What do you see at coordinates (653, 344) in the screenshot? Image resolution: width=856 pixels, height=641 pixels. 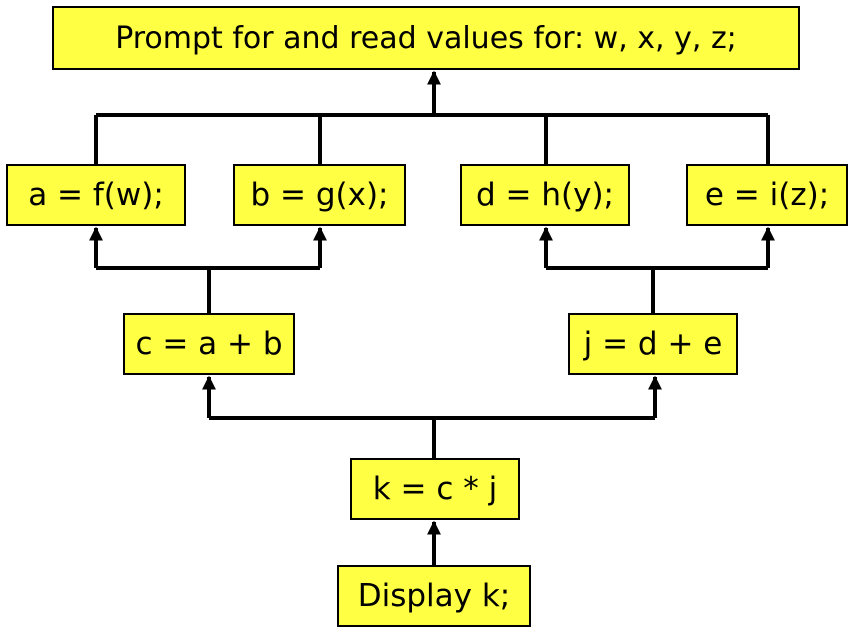 I see `node-j: j = d + e` at bounding box center [653, 344].